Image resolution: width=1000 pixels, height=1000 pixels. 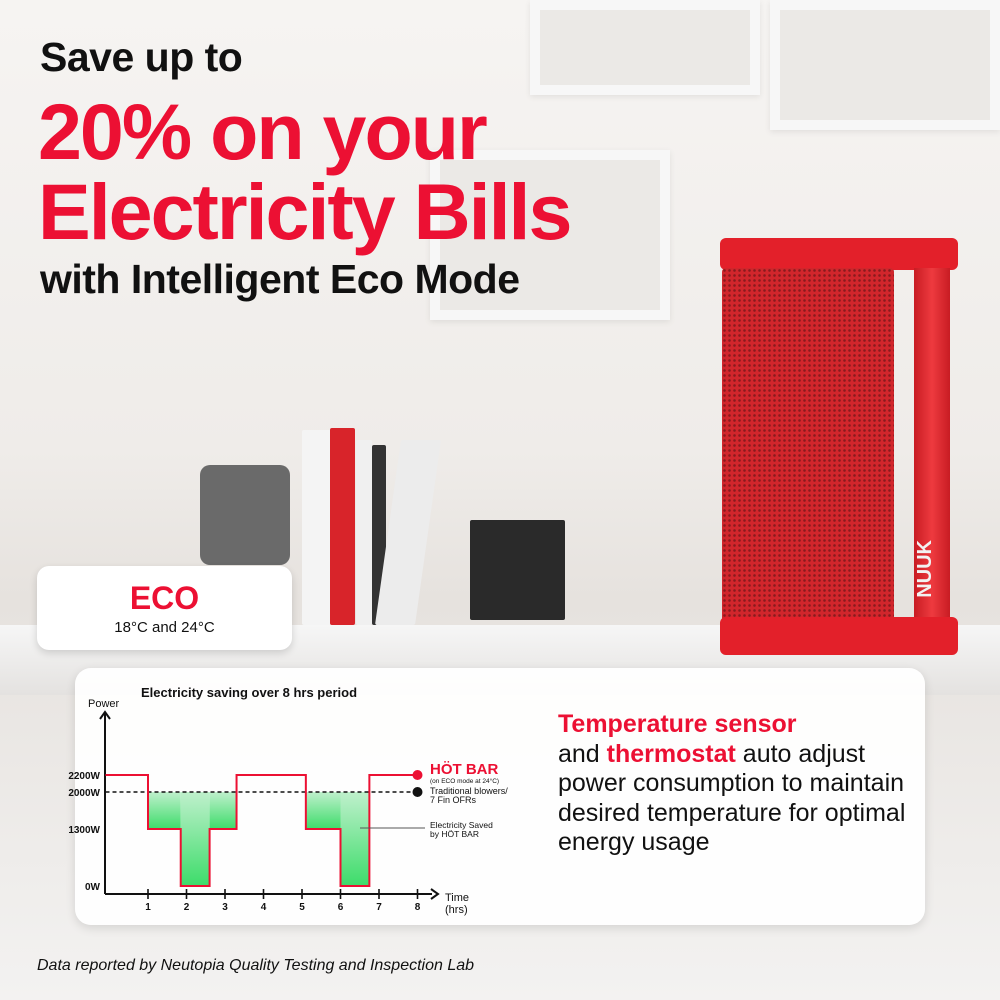 I want to click on x-tick-label: 6, so click(x=341, y=907).